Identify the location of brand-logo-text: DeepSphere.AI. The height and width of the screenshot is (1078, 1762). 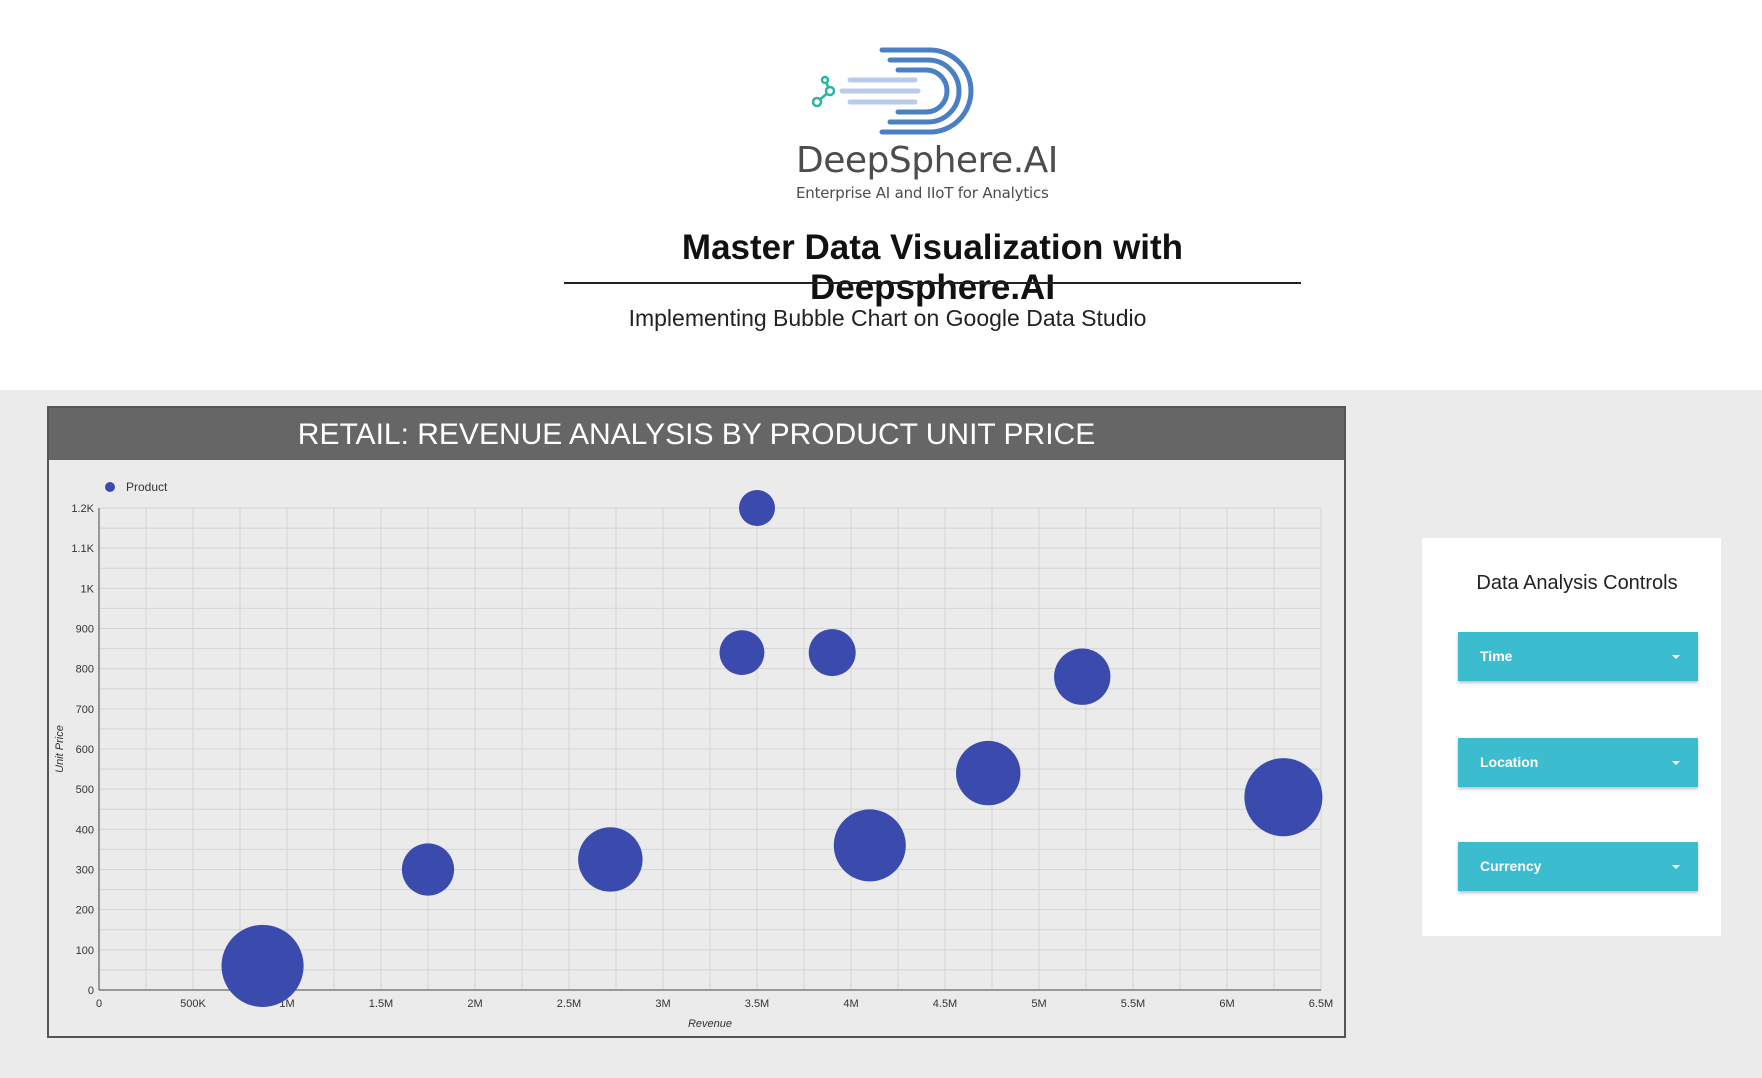
(927, 160).